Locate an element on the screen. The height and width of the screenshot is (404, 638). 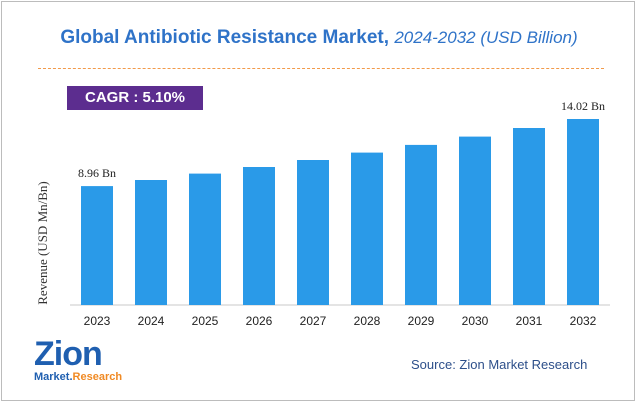
bar-2028 is located at coordinates (367, 228).